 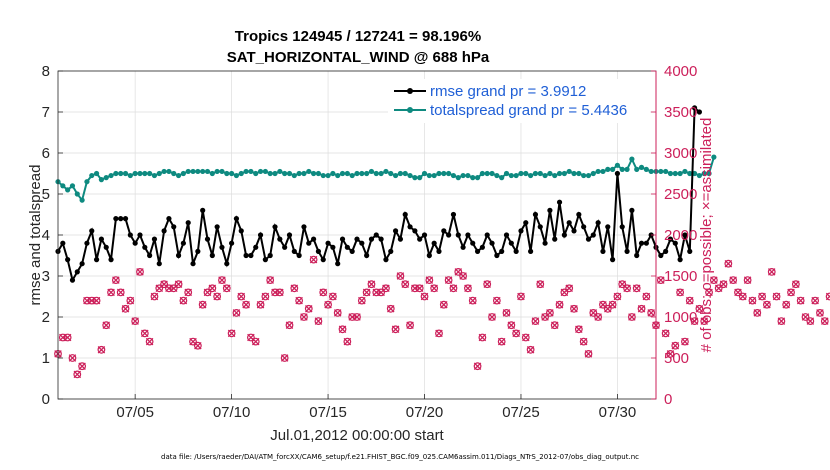 I want to click on y-right-tick-label: 3000, so click(x=680, y=153).